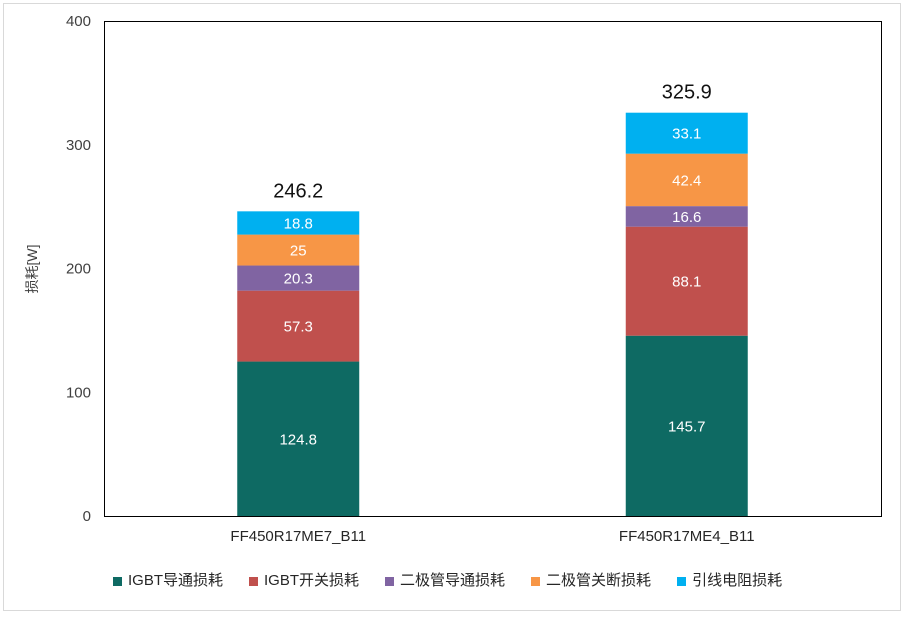 The height and width of the screenshot is (617, 906). I want to click on y-axis-label: 损耗[W], so click(32, 269).